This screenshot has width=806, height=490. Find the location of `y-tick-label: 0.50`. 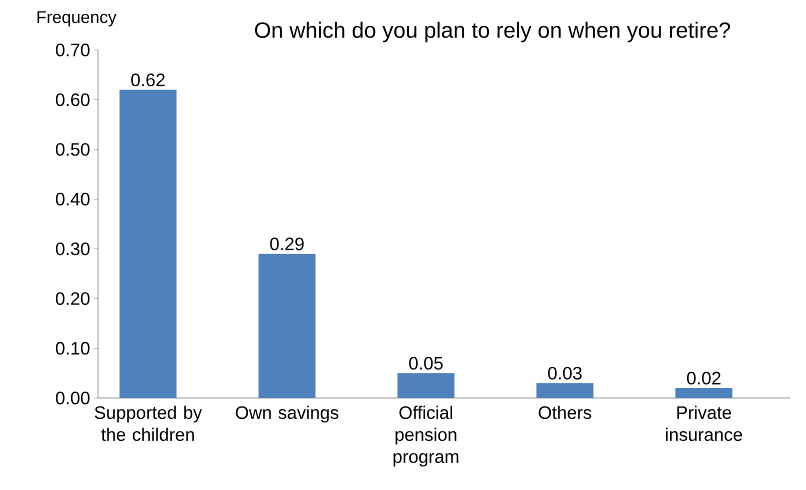

y-tick-label: 0.50 is located at coordinates (73, 149).